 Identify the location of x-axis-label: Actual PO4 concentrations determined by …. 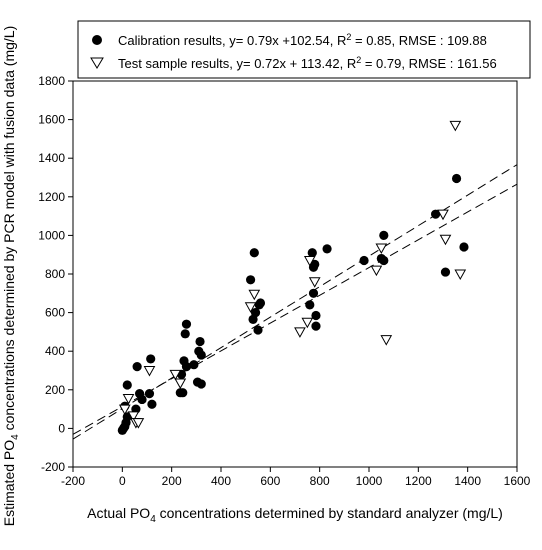
(295, 515).